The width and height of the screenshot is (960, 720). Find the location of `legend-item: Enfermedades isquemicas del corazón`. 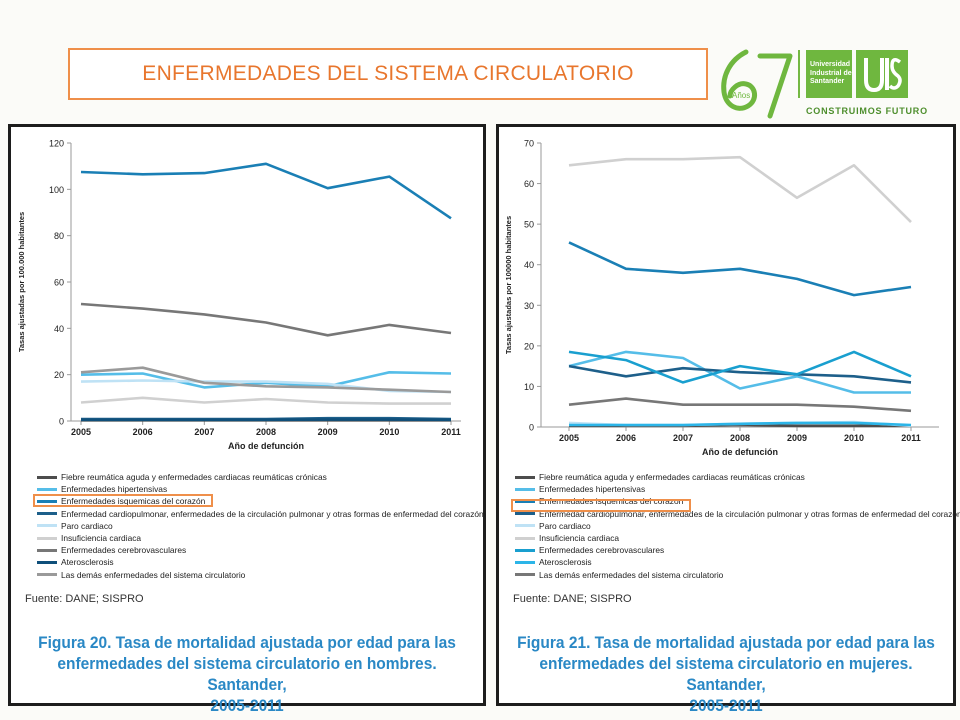

legend-item: Enfermedades isquemicas del corazón is located at coordinates (260, 501).